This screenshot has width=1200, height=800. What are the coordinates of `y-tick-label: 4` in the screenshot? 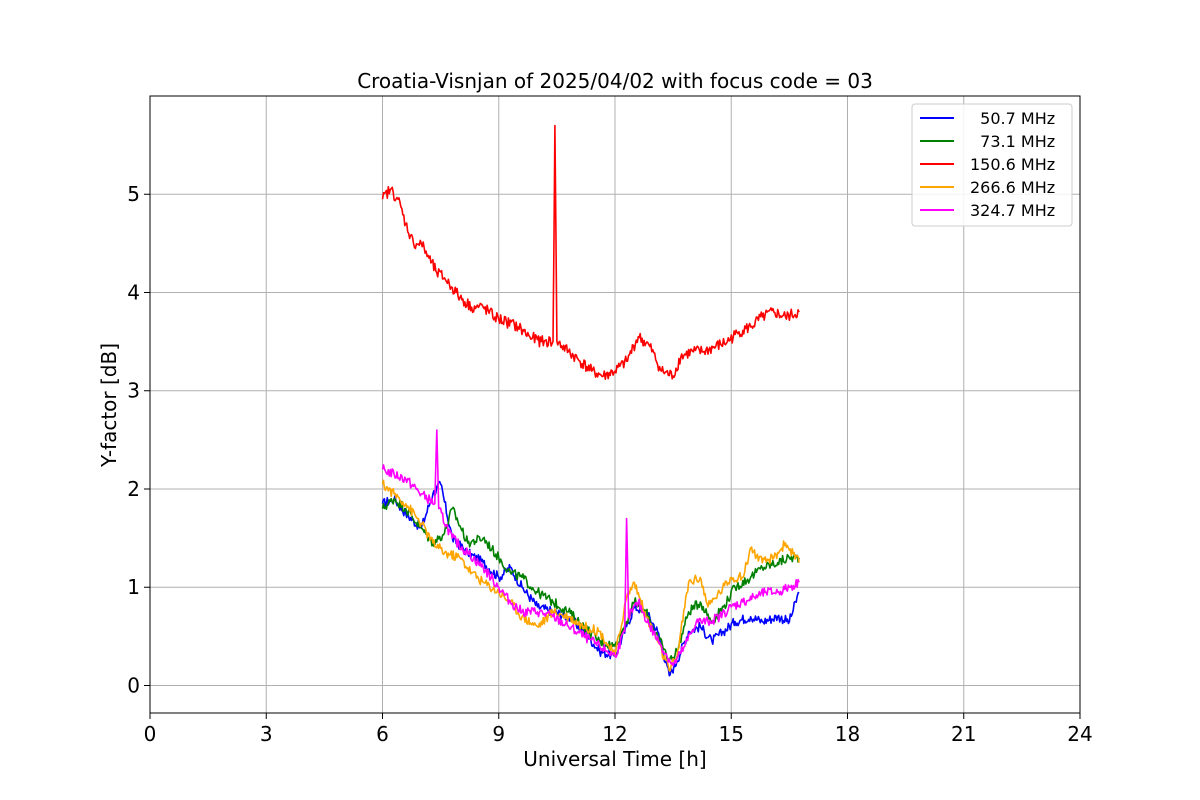 It's located at (133, 292).